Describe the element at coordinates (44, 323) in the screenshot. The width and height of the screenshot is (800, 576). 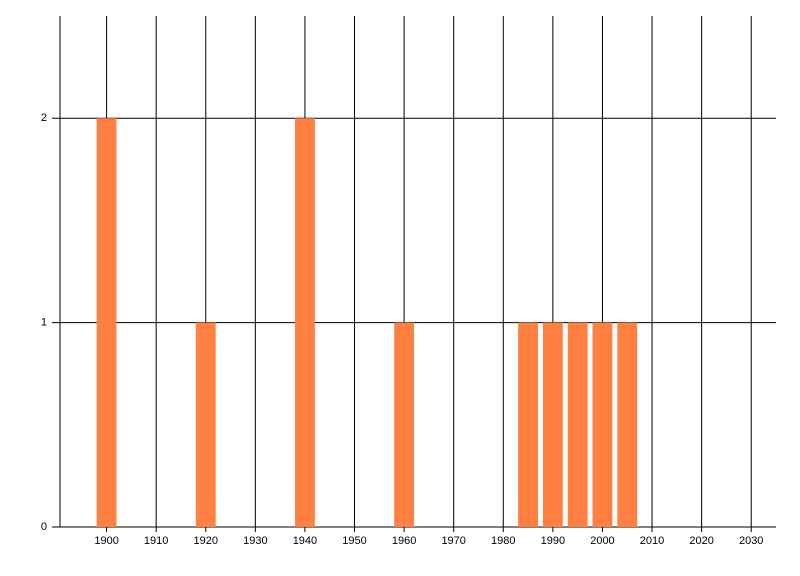
I see `y-tick-label: 1` at that location.